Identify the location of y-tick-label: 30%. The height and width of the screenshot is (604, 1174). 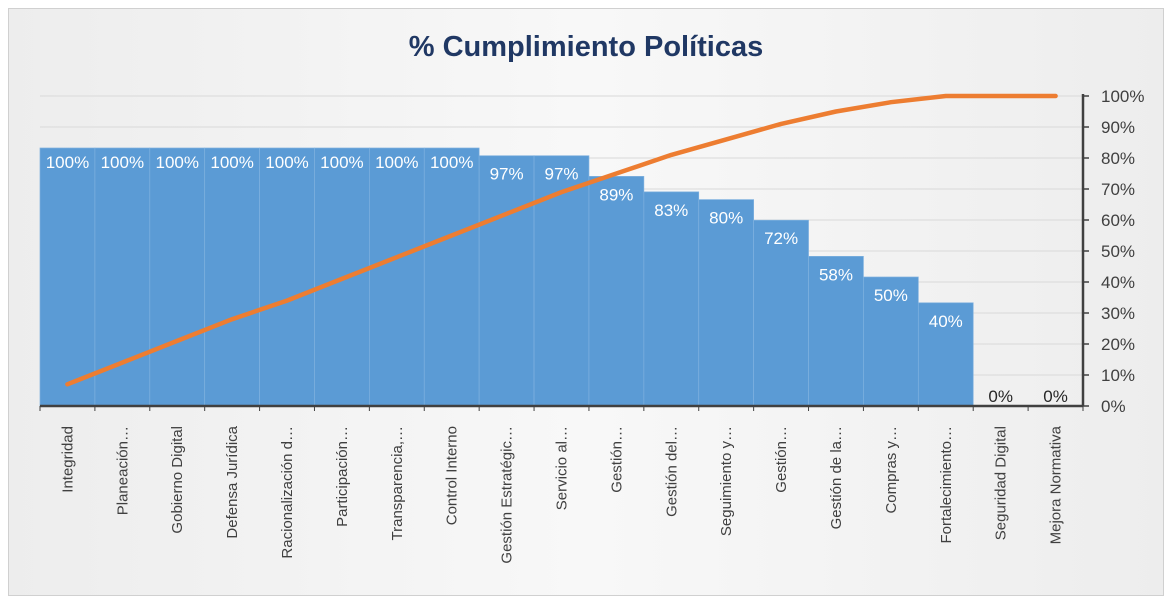
(1118, 313).